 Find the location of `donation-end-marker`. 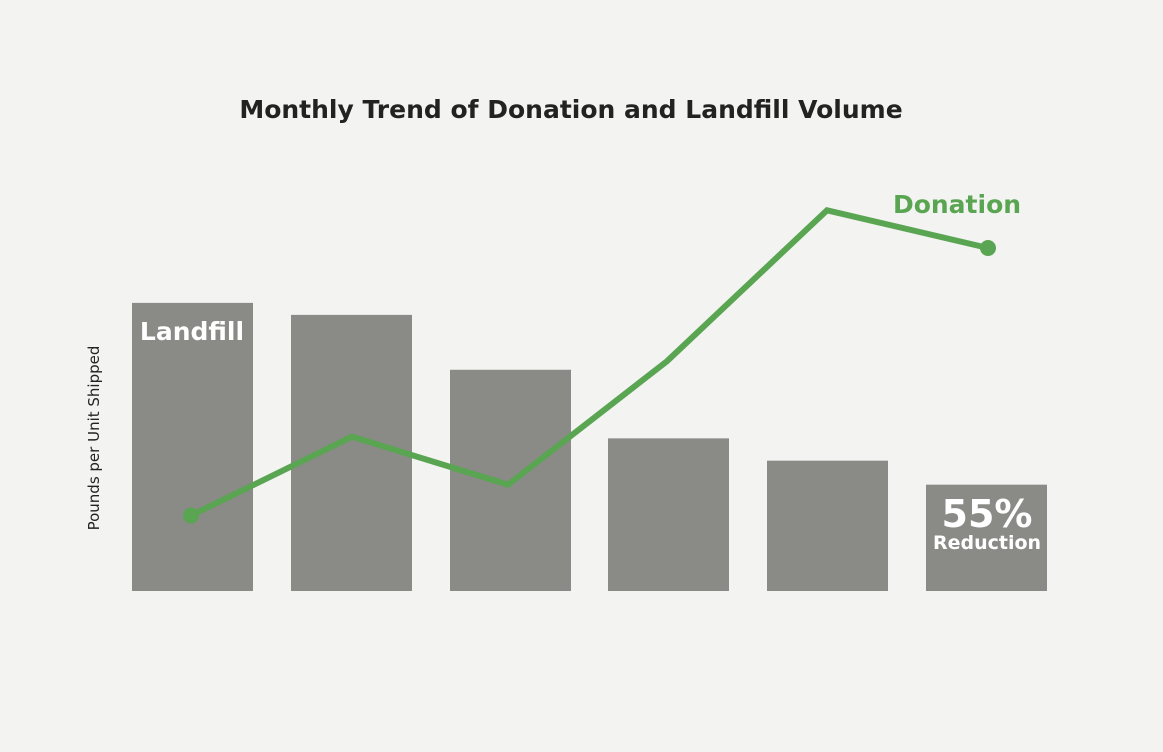

donation-end-marker is located at coordinates (988, 248).